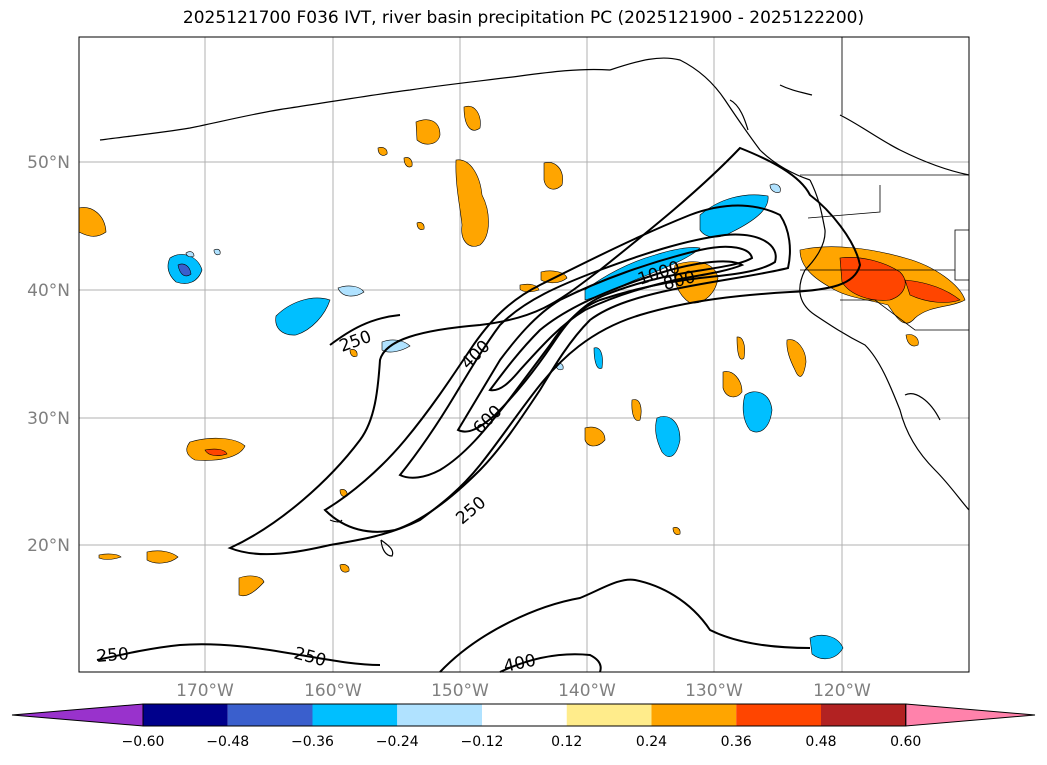  Describe the element at coordinates (820, 742) in the screenshot. I see `colorbar-tick-label: 0.48` at that location.